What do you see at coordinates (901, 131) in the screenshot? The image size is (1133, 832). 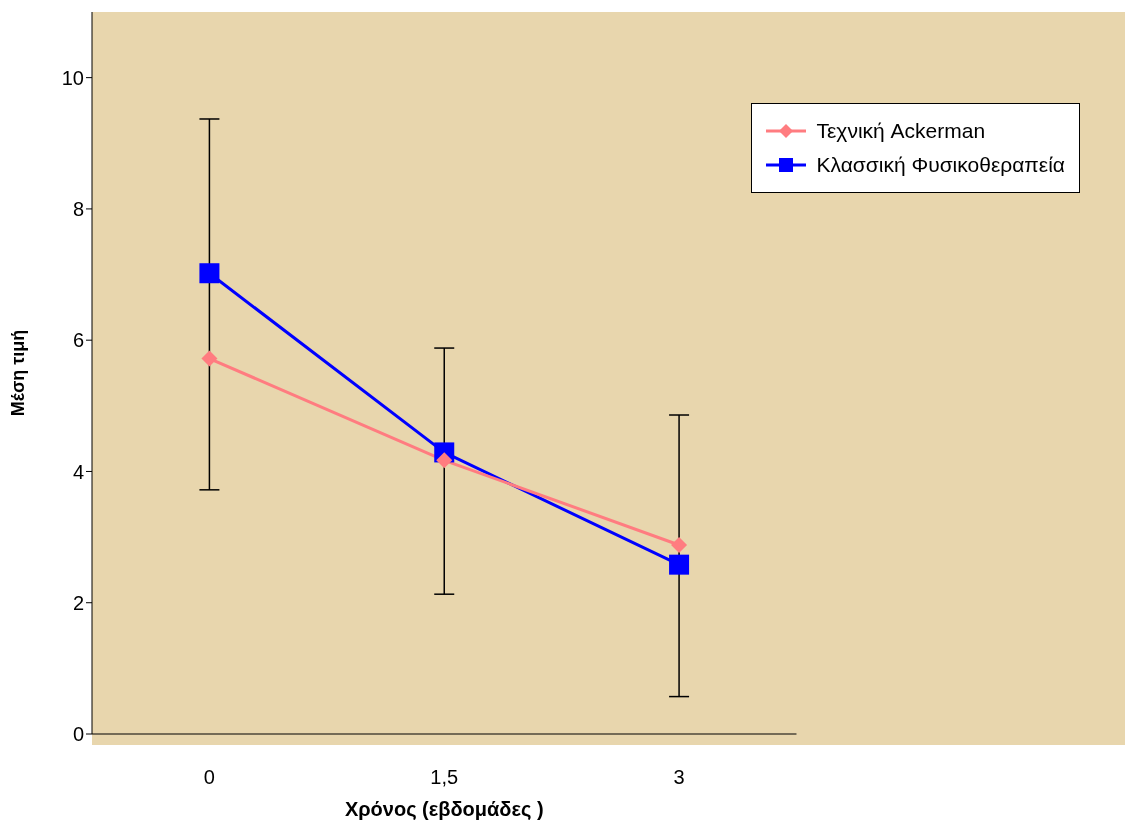 I see `legend-label: Τεχνική Ackerman` at bounding box center [901, 131].